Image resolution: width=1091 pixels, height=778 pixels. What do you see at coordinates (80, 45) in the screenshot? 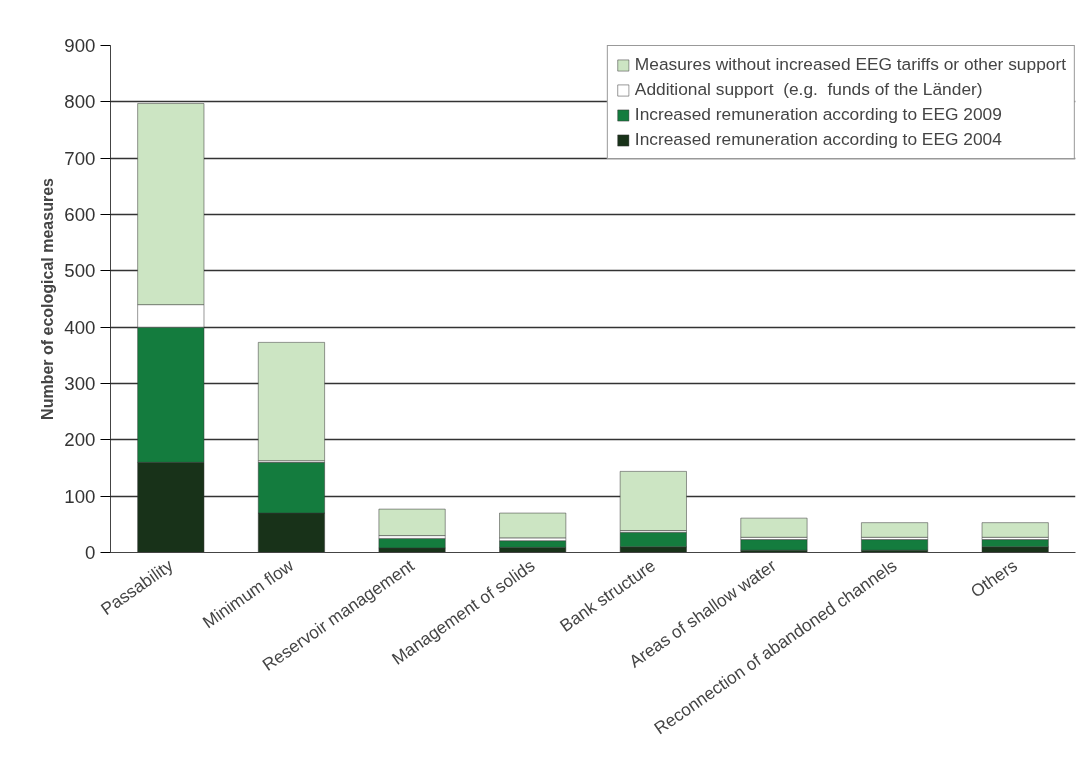
I see `y-tick-label: 900` at bounding box center [80, 45].